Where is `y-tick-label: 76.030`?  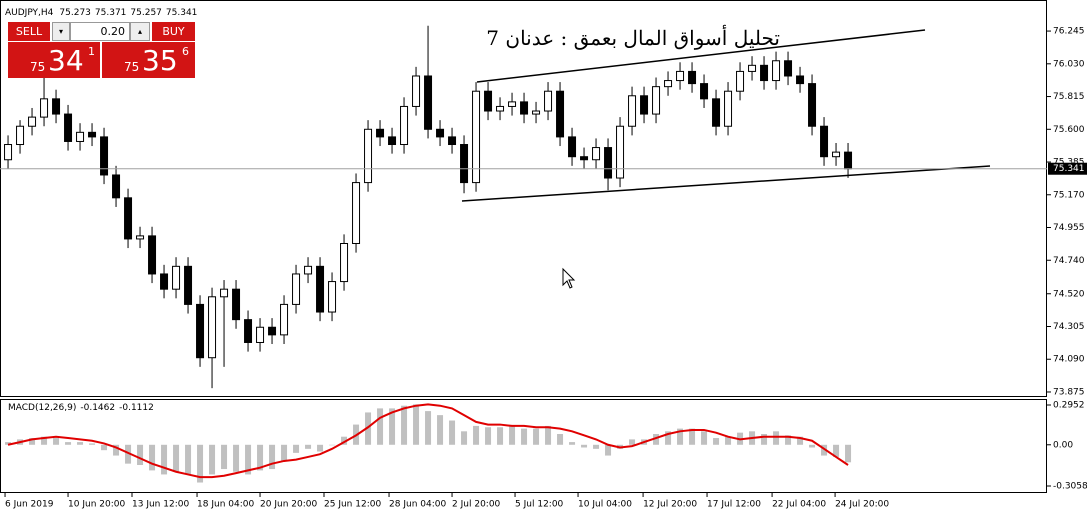
y-tick-label: 76.030 is located at coordinates (1069, 64).